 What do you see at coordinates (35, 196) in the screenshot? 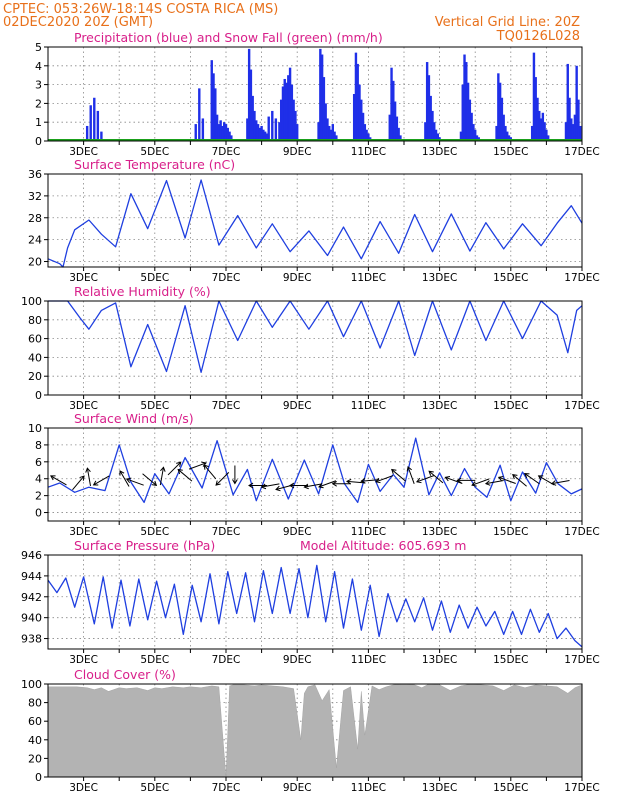
I see `y-tick-label: 32` at bounding box center [35, 196].